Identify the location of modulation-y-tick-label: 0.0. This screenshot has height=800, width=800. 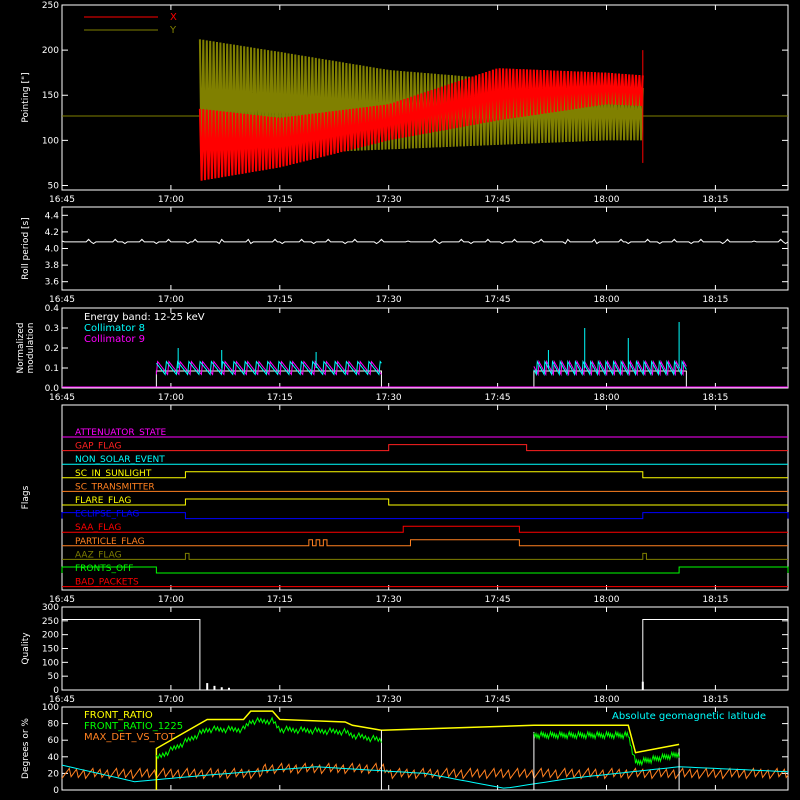
(52, 389).